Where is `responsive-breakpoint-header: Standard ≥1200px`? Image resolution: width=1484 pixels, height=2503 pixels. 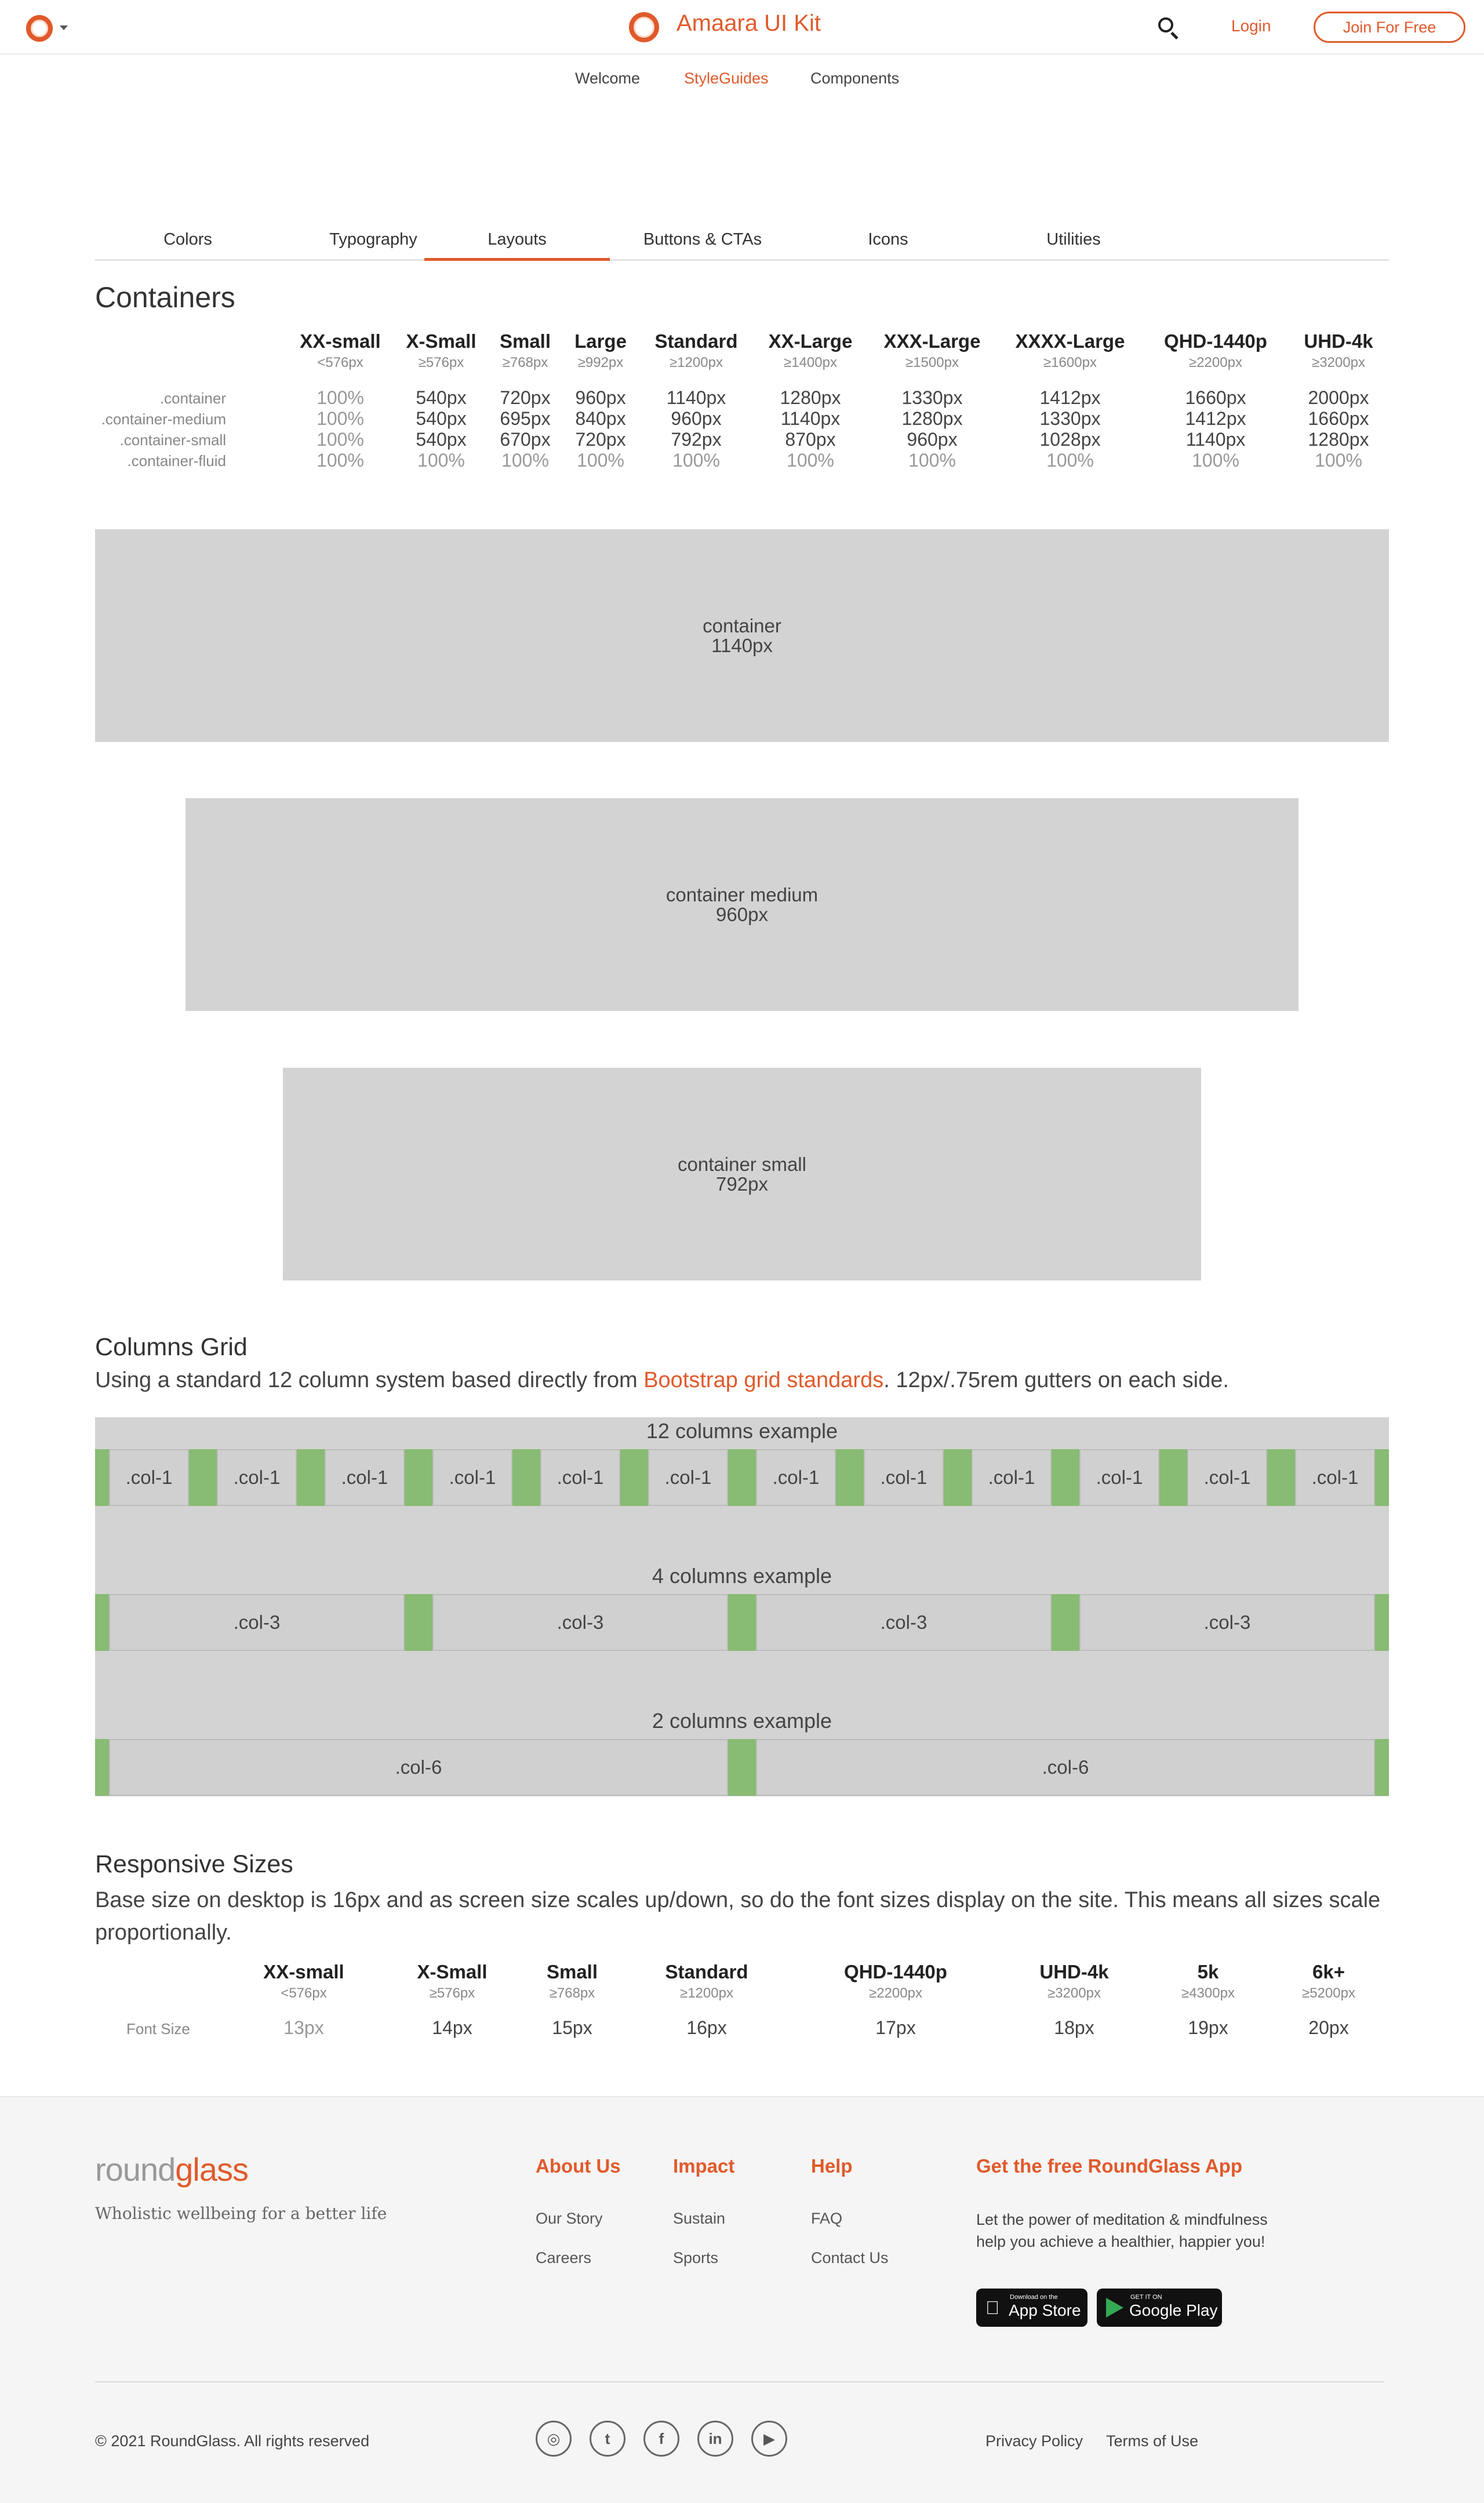 responsive-breakpoint-header: Standard ≥1200px is located at coordinates (707, 1982).